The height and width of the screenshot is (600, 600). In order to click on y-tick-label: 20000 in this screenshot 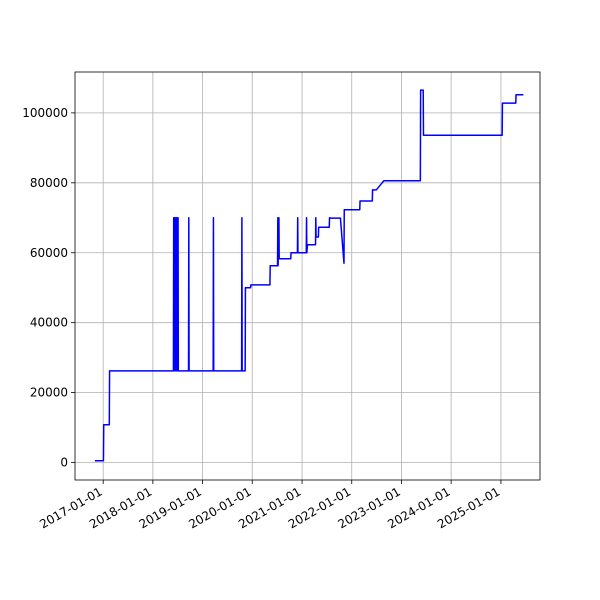, I will do `click(49, 393)`.